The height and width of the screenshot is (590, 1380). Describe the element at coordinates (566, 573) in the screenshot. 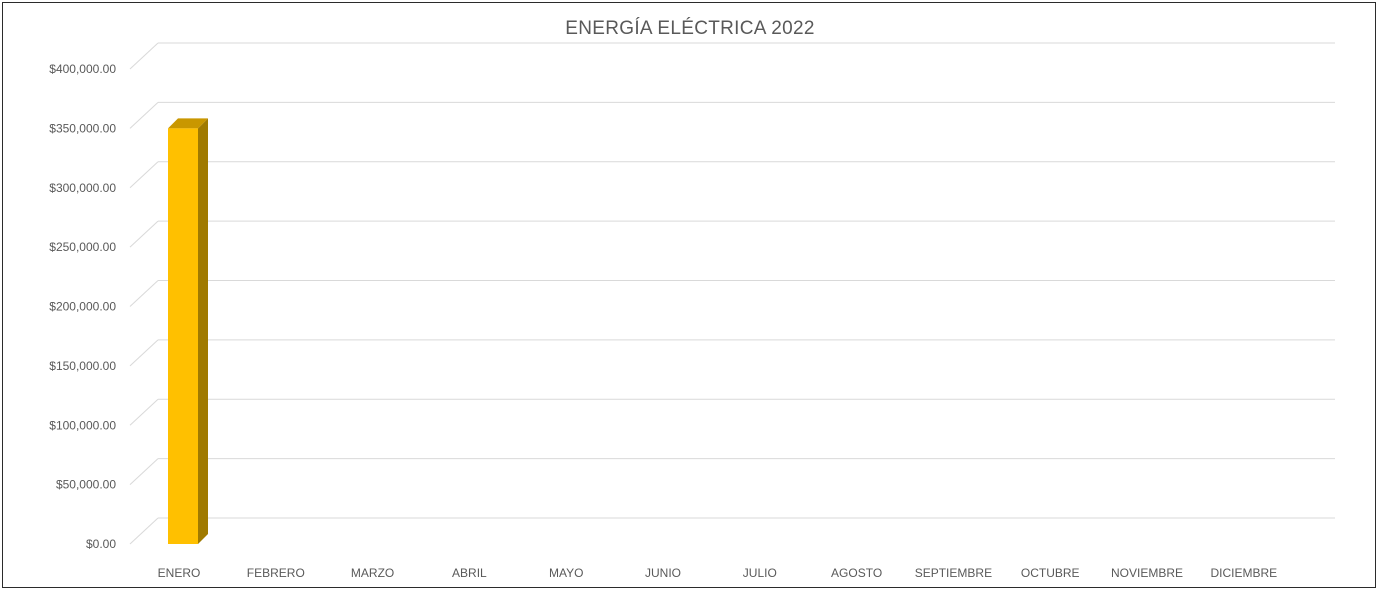

I see `x-tick-label: MAYO` at that location.